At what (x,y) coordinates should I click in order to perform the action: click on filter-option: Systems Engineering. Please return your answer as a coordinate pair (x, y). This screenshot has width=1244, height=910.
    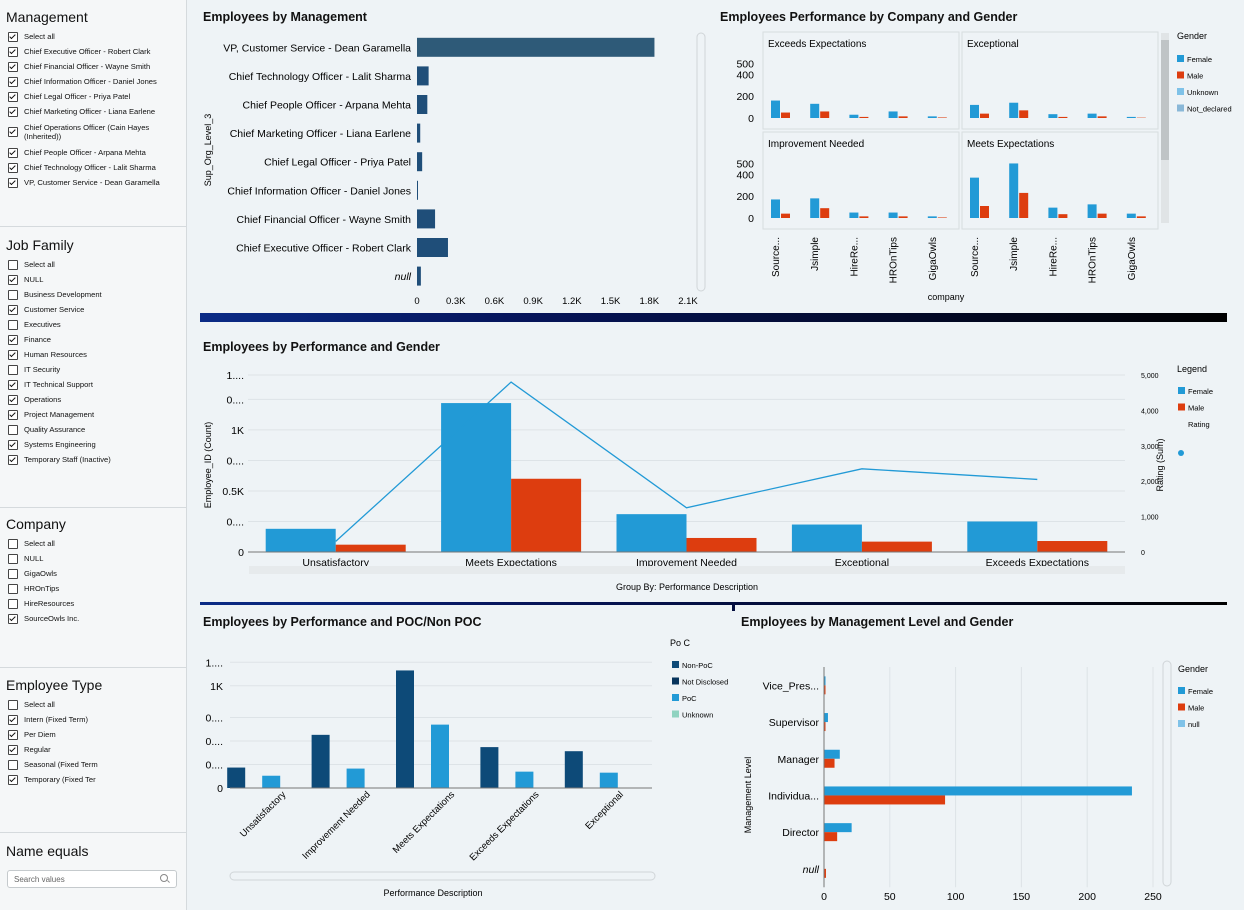
    Looking at the image, I should click on (97, 444).